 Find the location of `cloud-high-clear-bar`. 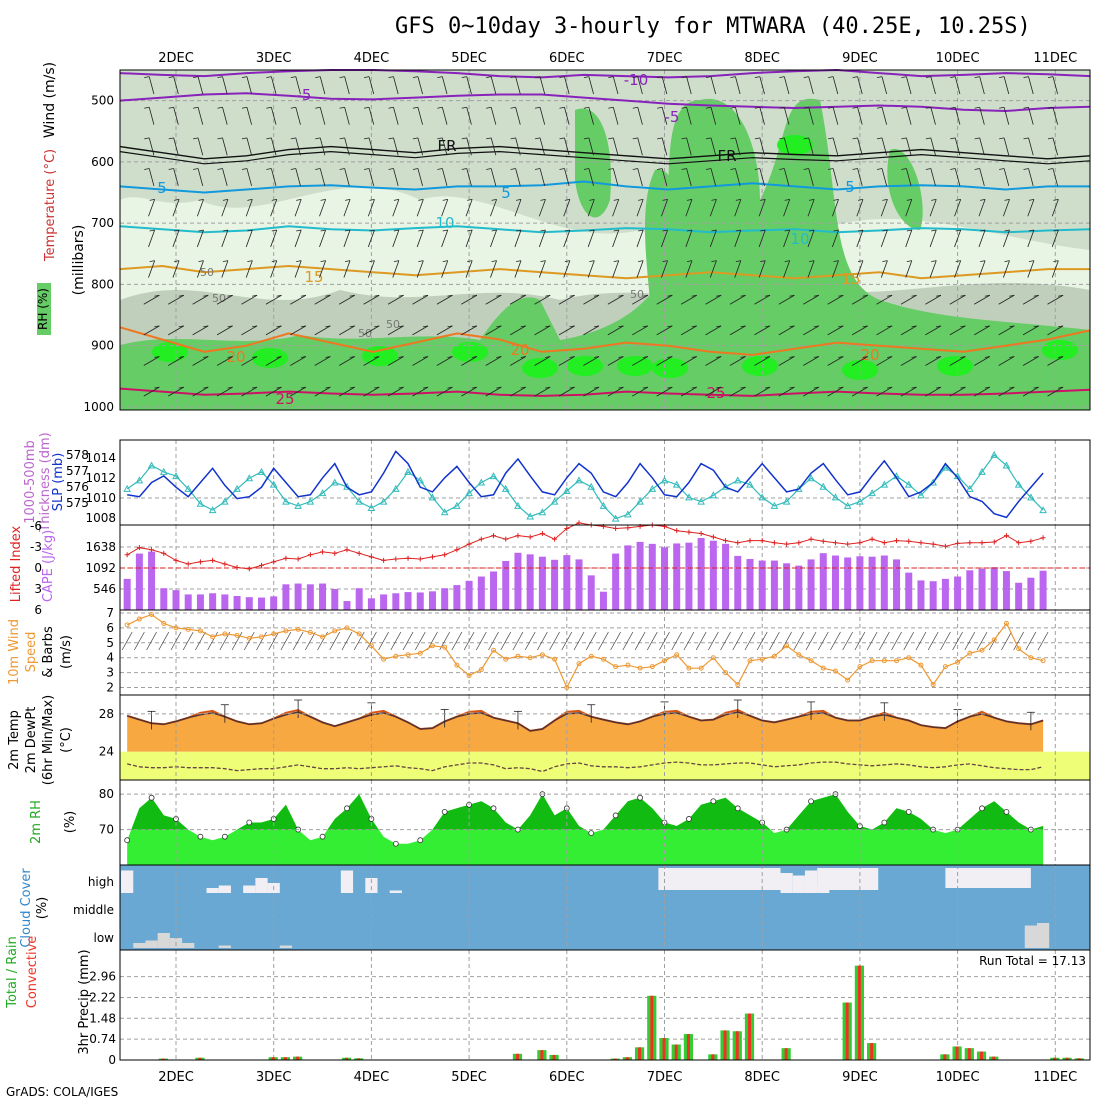

cloud-high-clear-bar is located at coordinates (212, 890).